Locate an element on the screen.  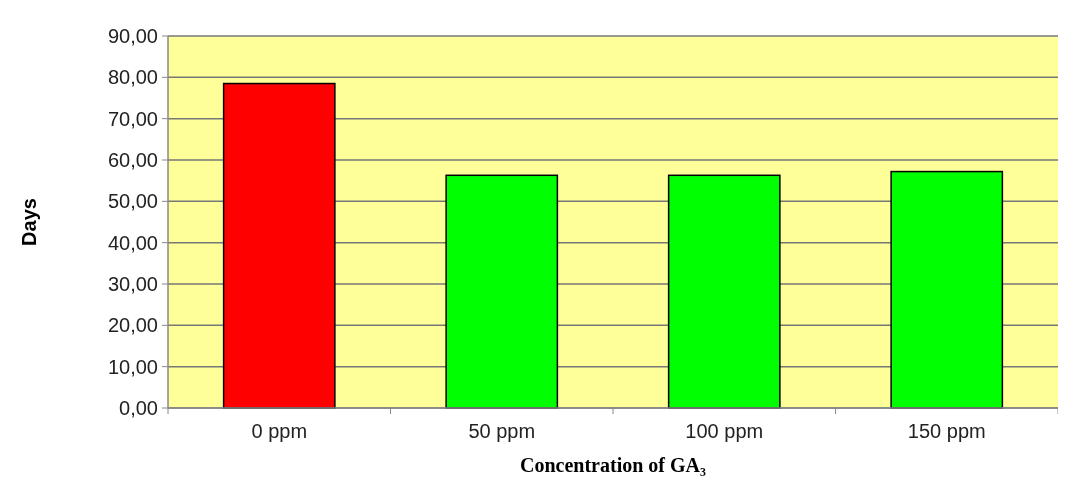
y-tick-label: 30,00 is located at coordinates (132, 284).